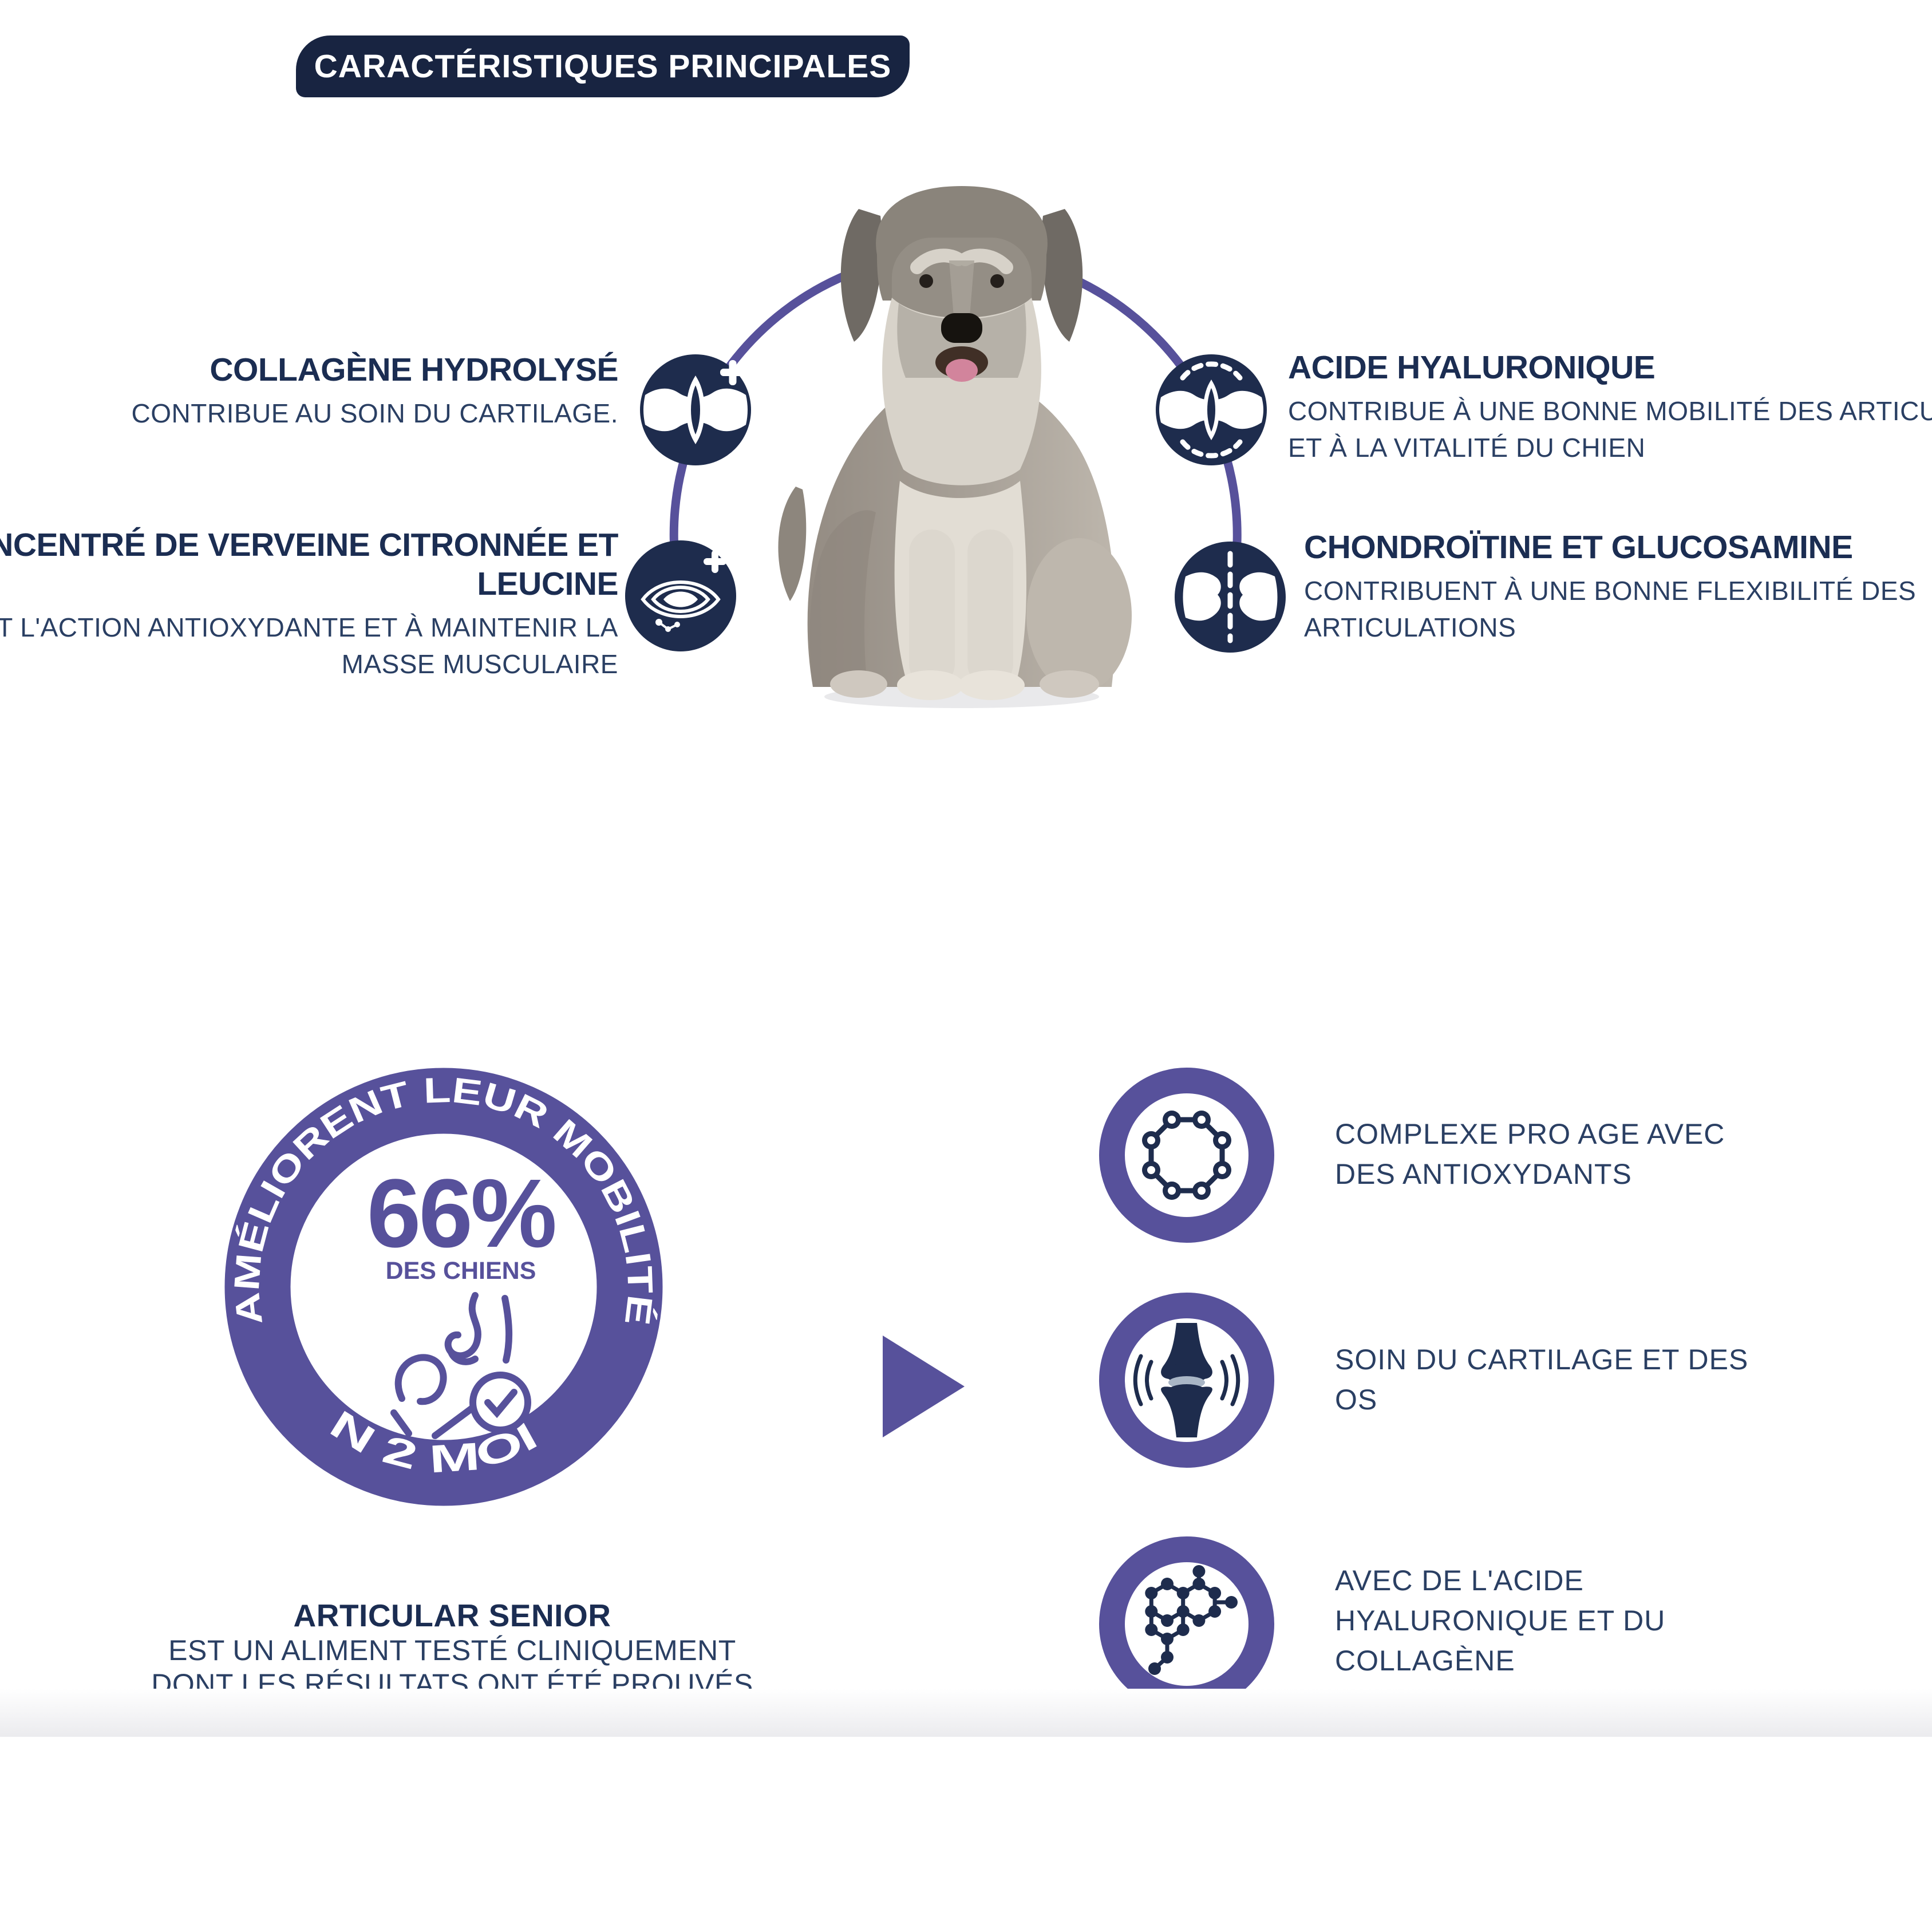 This screenshot has width=1932, height=1932. What do you see at coordinates (1542, 1360) in the screenshot?
I see `benefit-line: SOIN DU CARTILAGE ET DES` at bounding box center [1542, 1360].